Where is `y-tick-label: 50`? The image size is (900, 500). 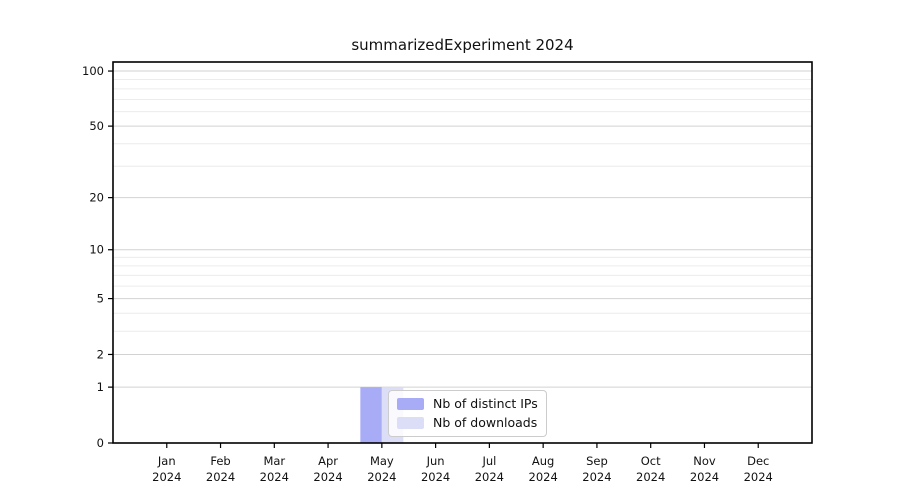 y-tick-label: 50 is located at coordinates (96, 126).